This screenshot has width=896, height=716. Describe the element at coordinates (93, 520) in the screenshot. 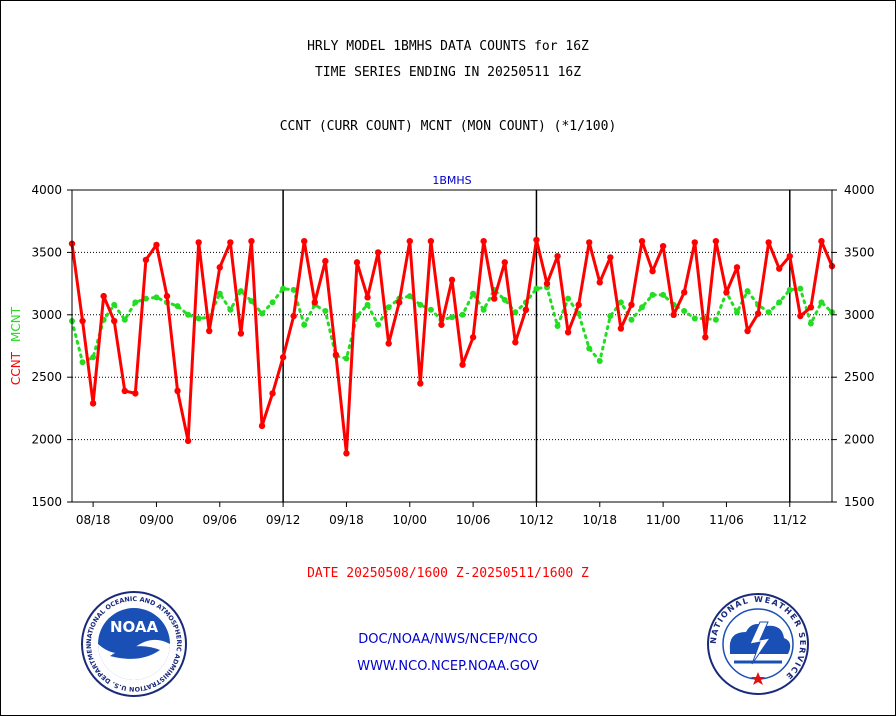

I see `x-tick-label: 08/18` at that location.